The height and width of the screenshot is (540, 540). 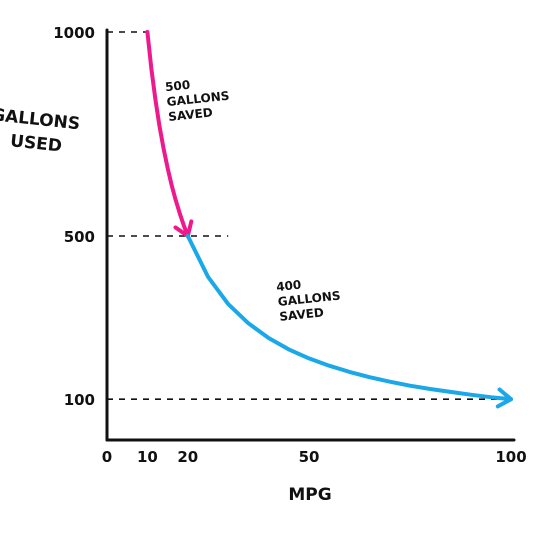 I want to click on y-axis-label-line: USED, so click(x=36, y=143).